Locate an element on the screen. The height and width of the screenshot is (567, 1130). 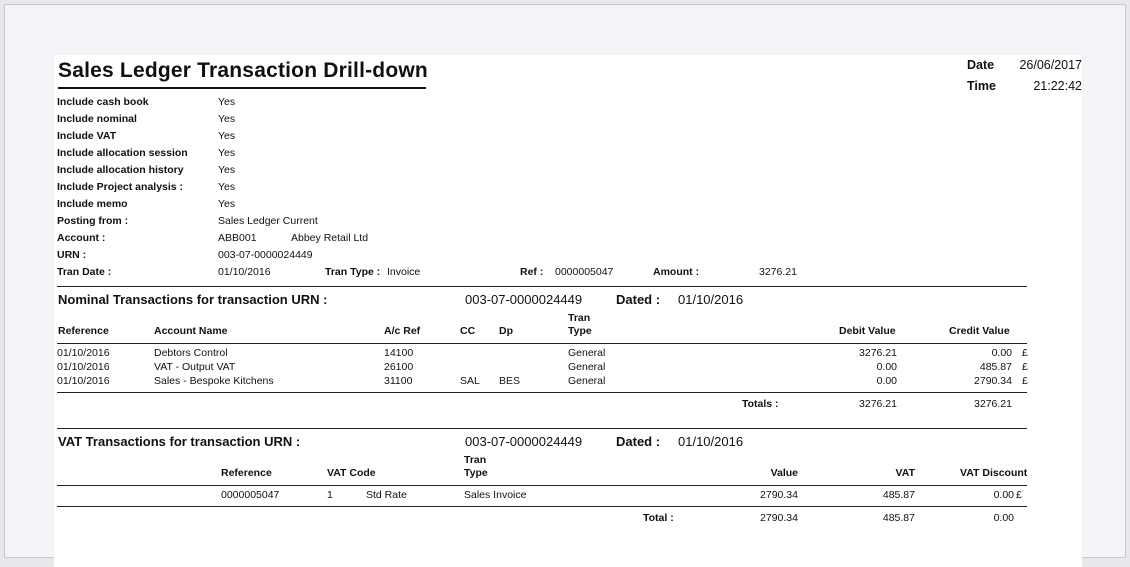
cell-account-name: Debtors Control is located at coordinates (191, 353).